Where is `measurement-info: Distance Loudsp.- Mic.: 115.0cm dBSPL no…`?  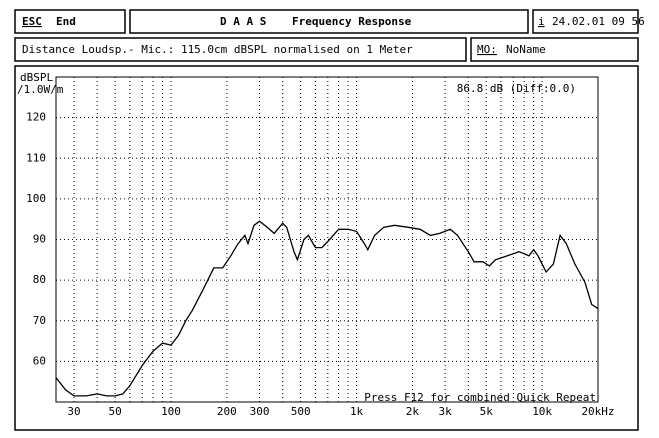
measurement-info: Distance Loudsp.- Mic.: 115.0cm dBSPL no… is located at coordinates (217, 49).